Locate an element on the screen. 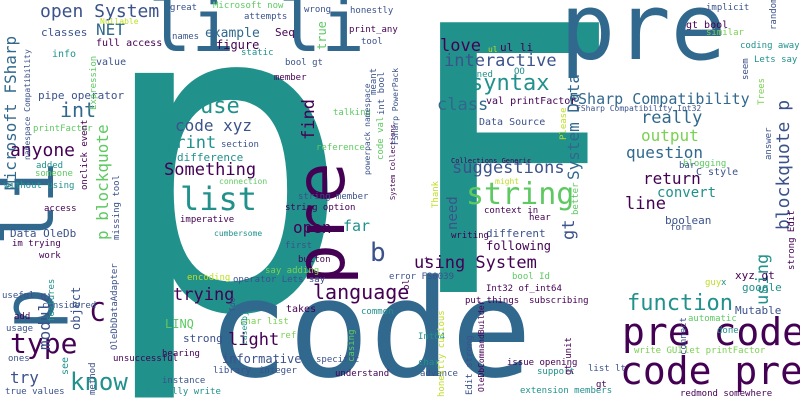 The image size is (800, 400). word-p-blockquote: p blockquote is located at coordinates (102, 182).